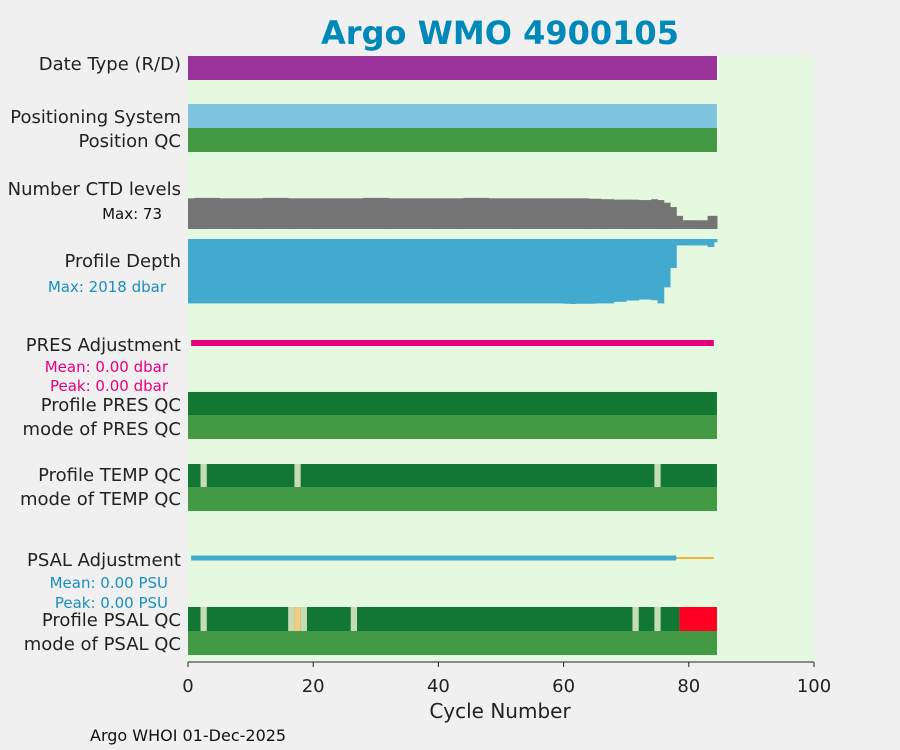  What do you see at coordinates (188, 735) in the screenshot?
I see `footer-credit: Argo WHOI 01-Dec-2025` at bounding box center [188, 735].